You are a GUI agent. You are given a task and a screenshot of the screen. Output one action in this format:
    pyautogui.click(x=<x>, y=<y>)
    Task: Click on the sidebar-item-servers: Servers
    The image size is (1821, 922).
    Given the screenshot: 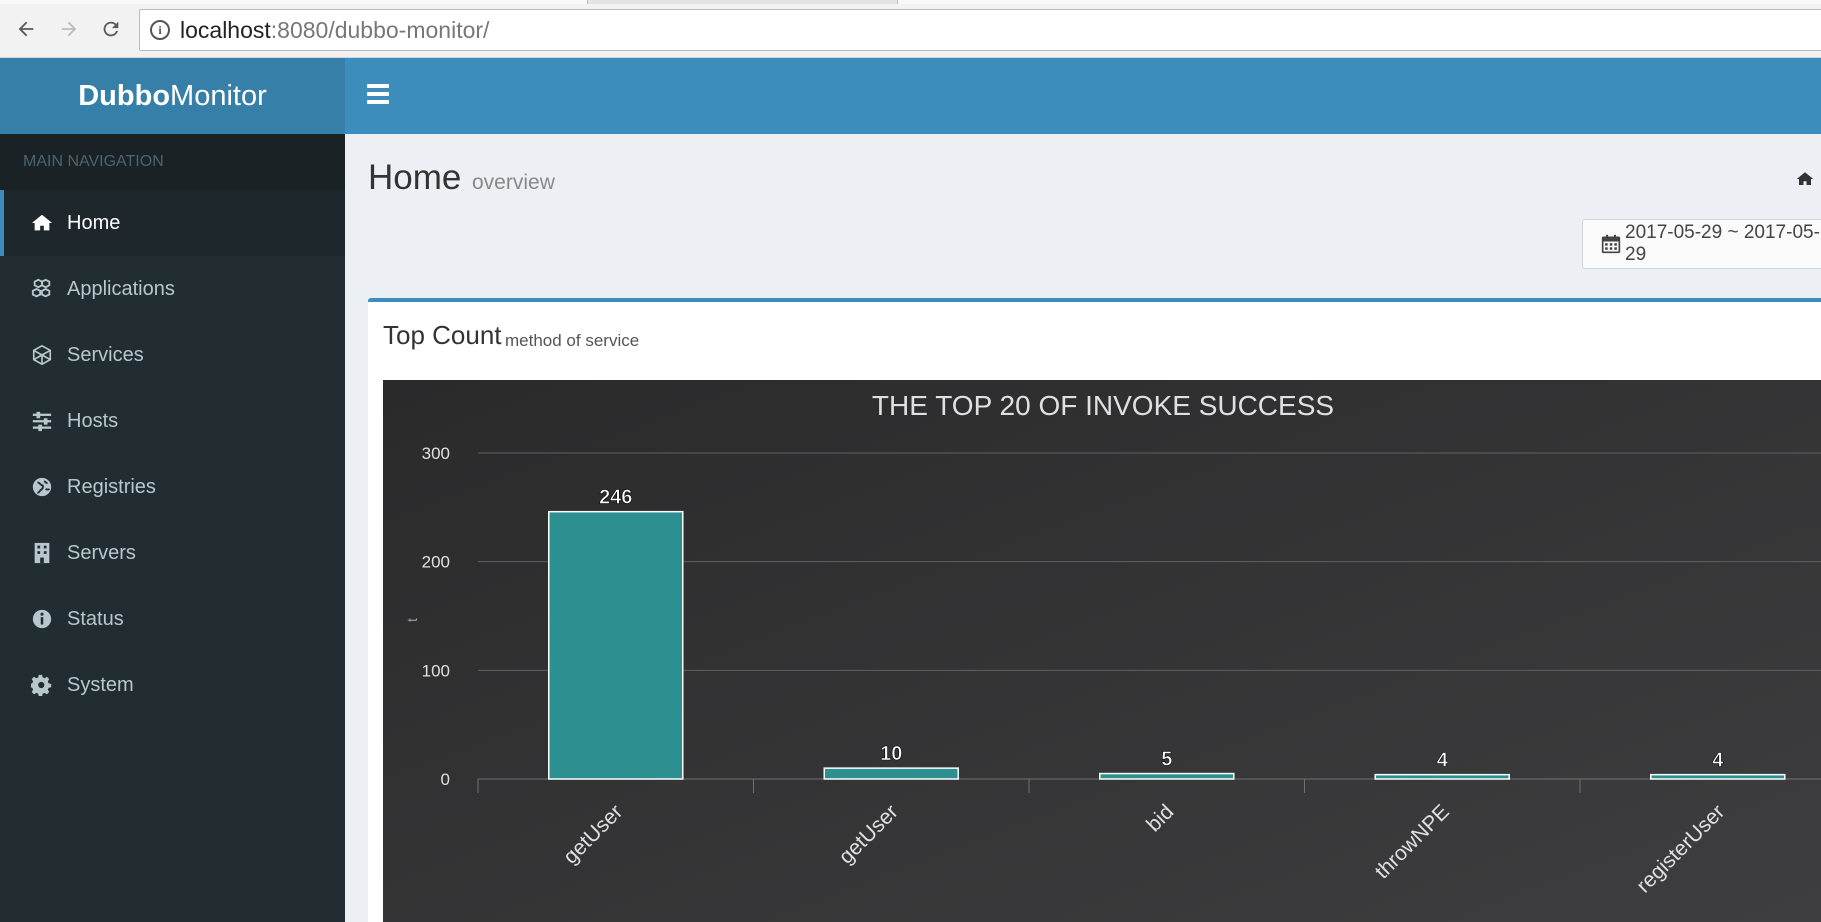 What is the action you would take?
    pyautogui.click(x=172, y=553)
    